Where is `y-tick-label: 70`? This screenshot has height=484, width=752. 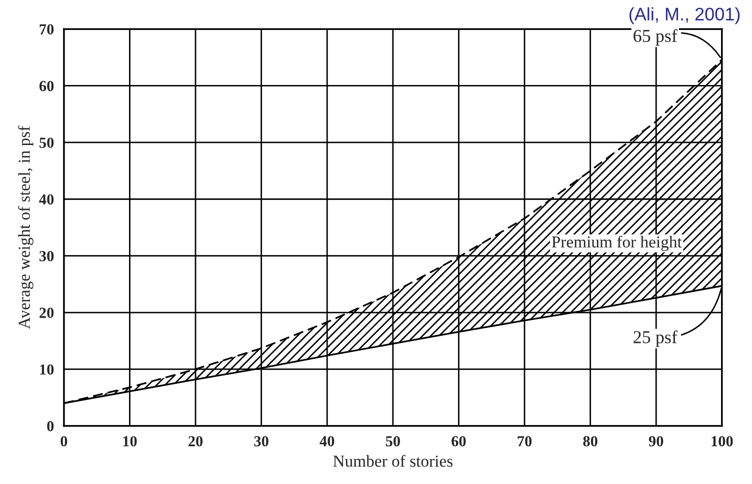
y-tick-label: 70 is located at coordinates (47, 29).